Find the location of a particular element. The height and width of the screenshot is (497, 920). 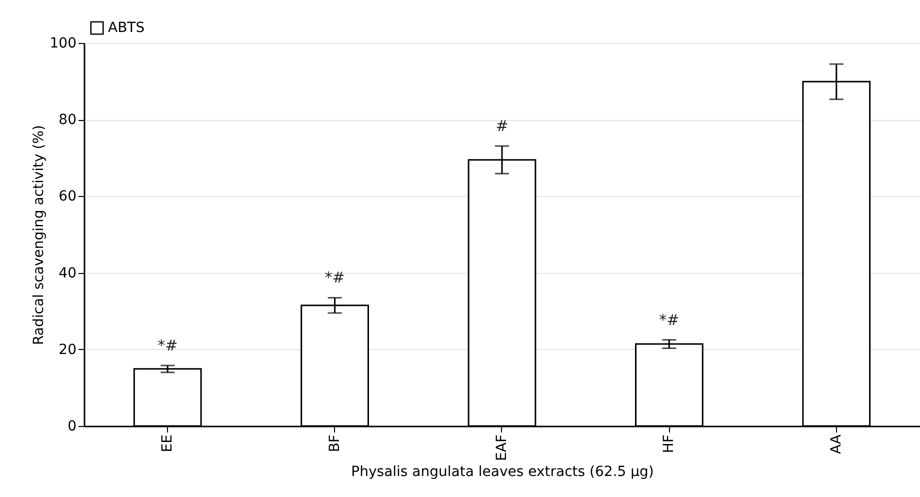

annotation: # is located at coordinates (502, 126).